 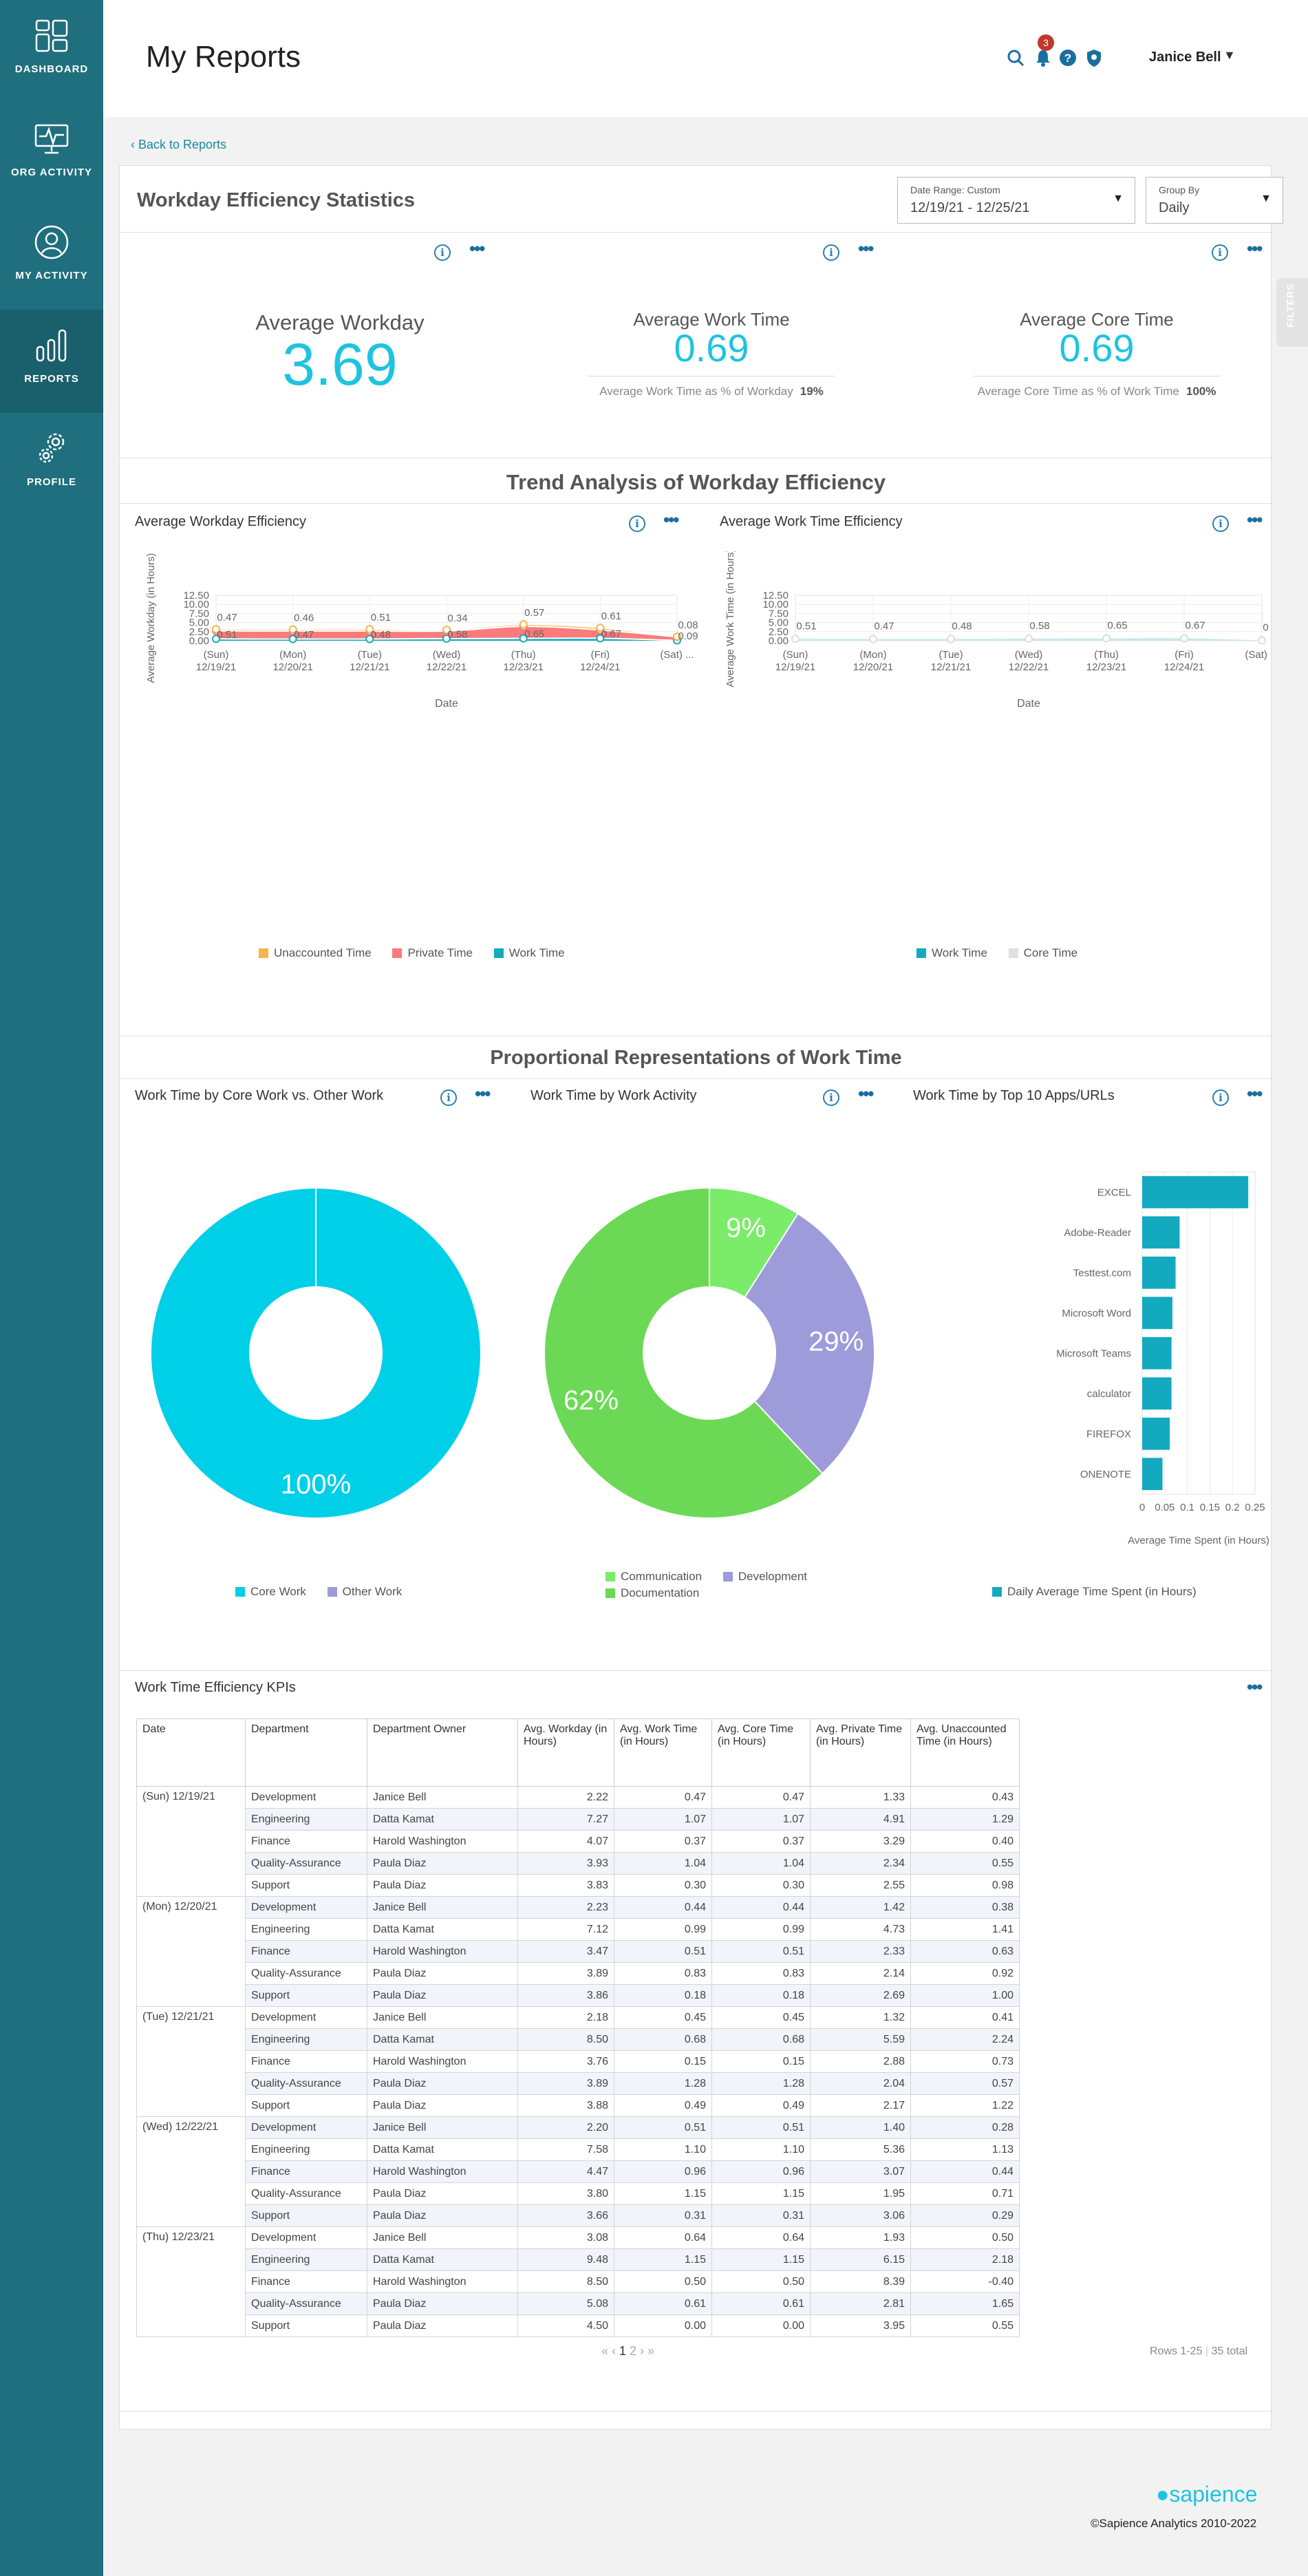 I want to click on filters-tab: FILTERS, so click(x=1292, y=312).